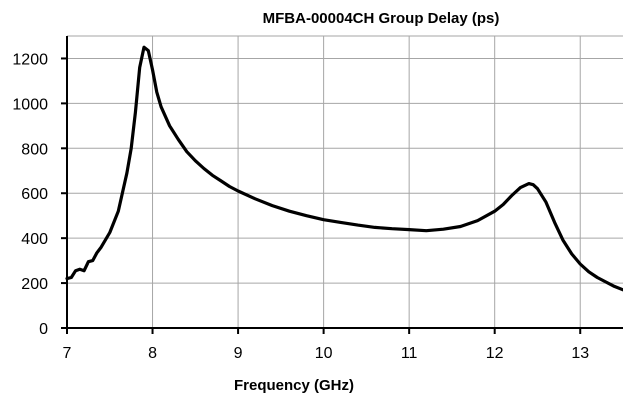  Describe the element at coordinates (43, 329) in the screenshot. I see `y-tick-label: 0` at that location.